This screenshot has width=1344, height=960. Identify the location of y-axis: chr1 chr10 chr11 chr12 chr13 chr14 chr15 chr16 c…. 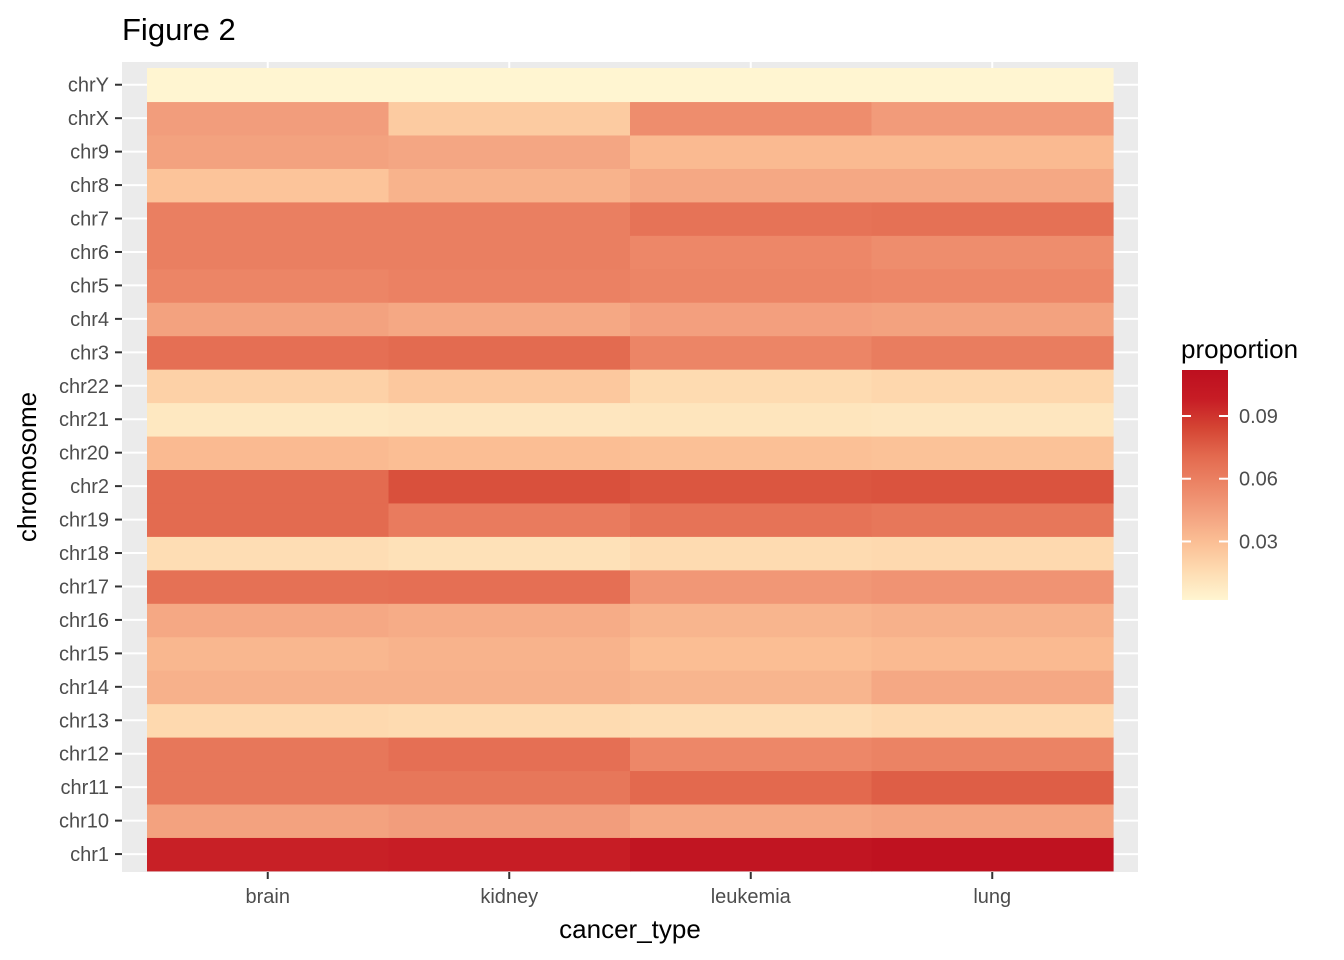
(90, 470).